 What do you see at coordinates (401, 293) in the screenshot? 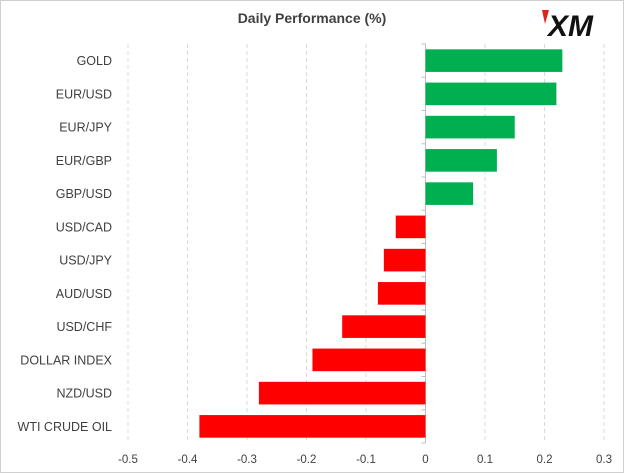
I see `bar-aud-usd` at bounding box center [401, 293].